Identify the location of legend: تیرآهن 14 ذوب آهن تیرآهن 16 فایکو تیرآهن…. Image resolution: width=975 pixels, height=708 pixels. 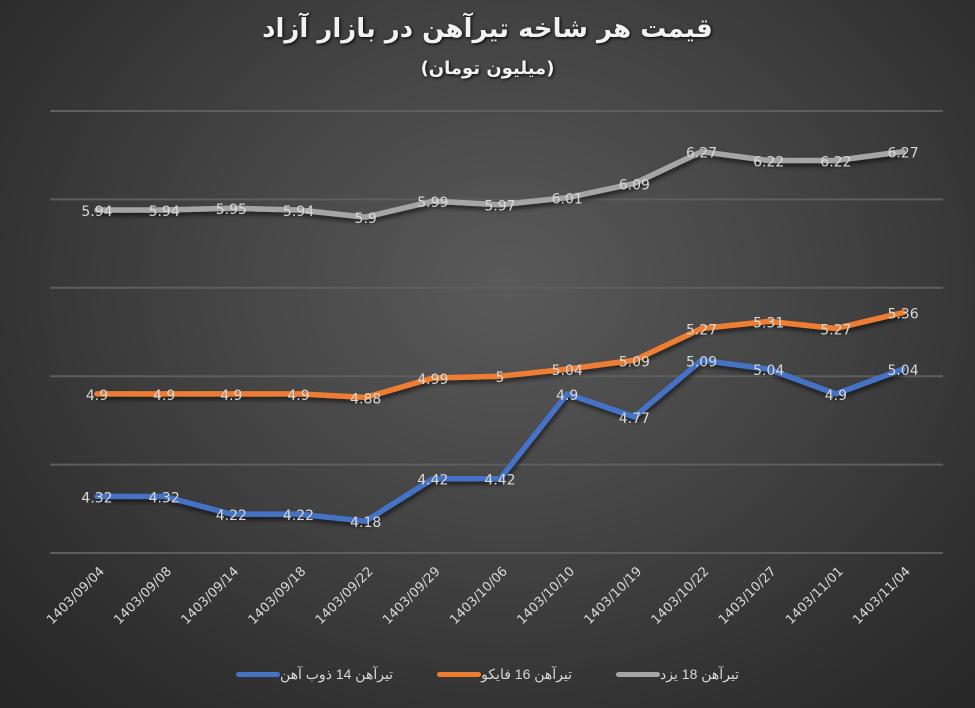
(487, 674).